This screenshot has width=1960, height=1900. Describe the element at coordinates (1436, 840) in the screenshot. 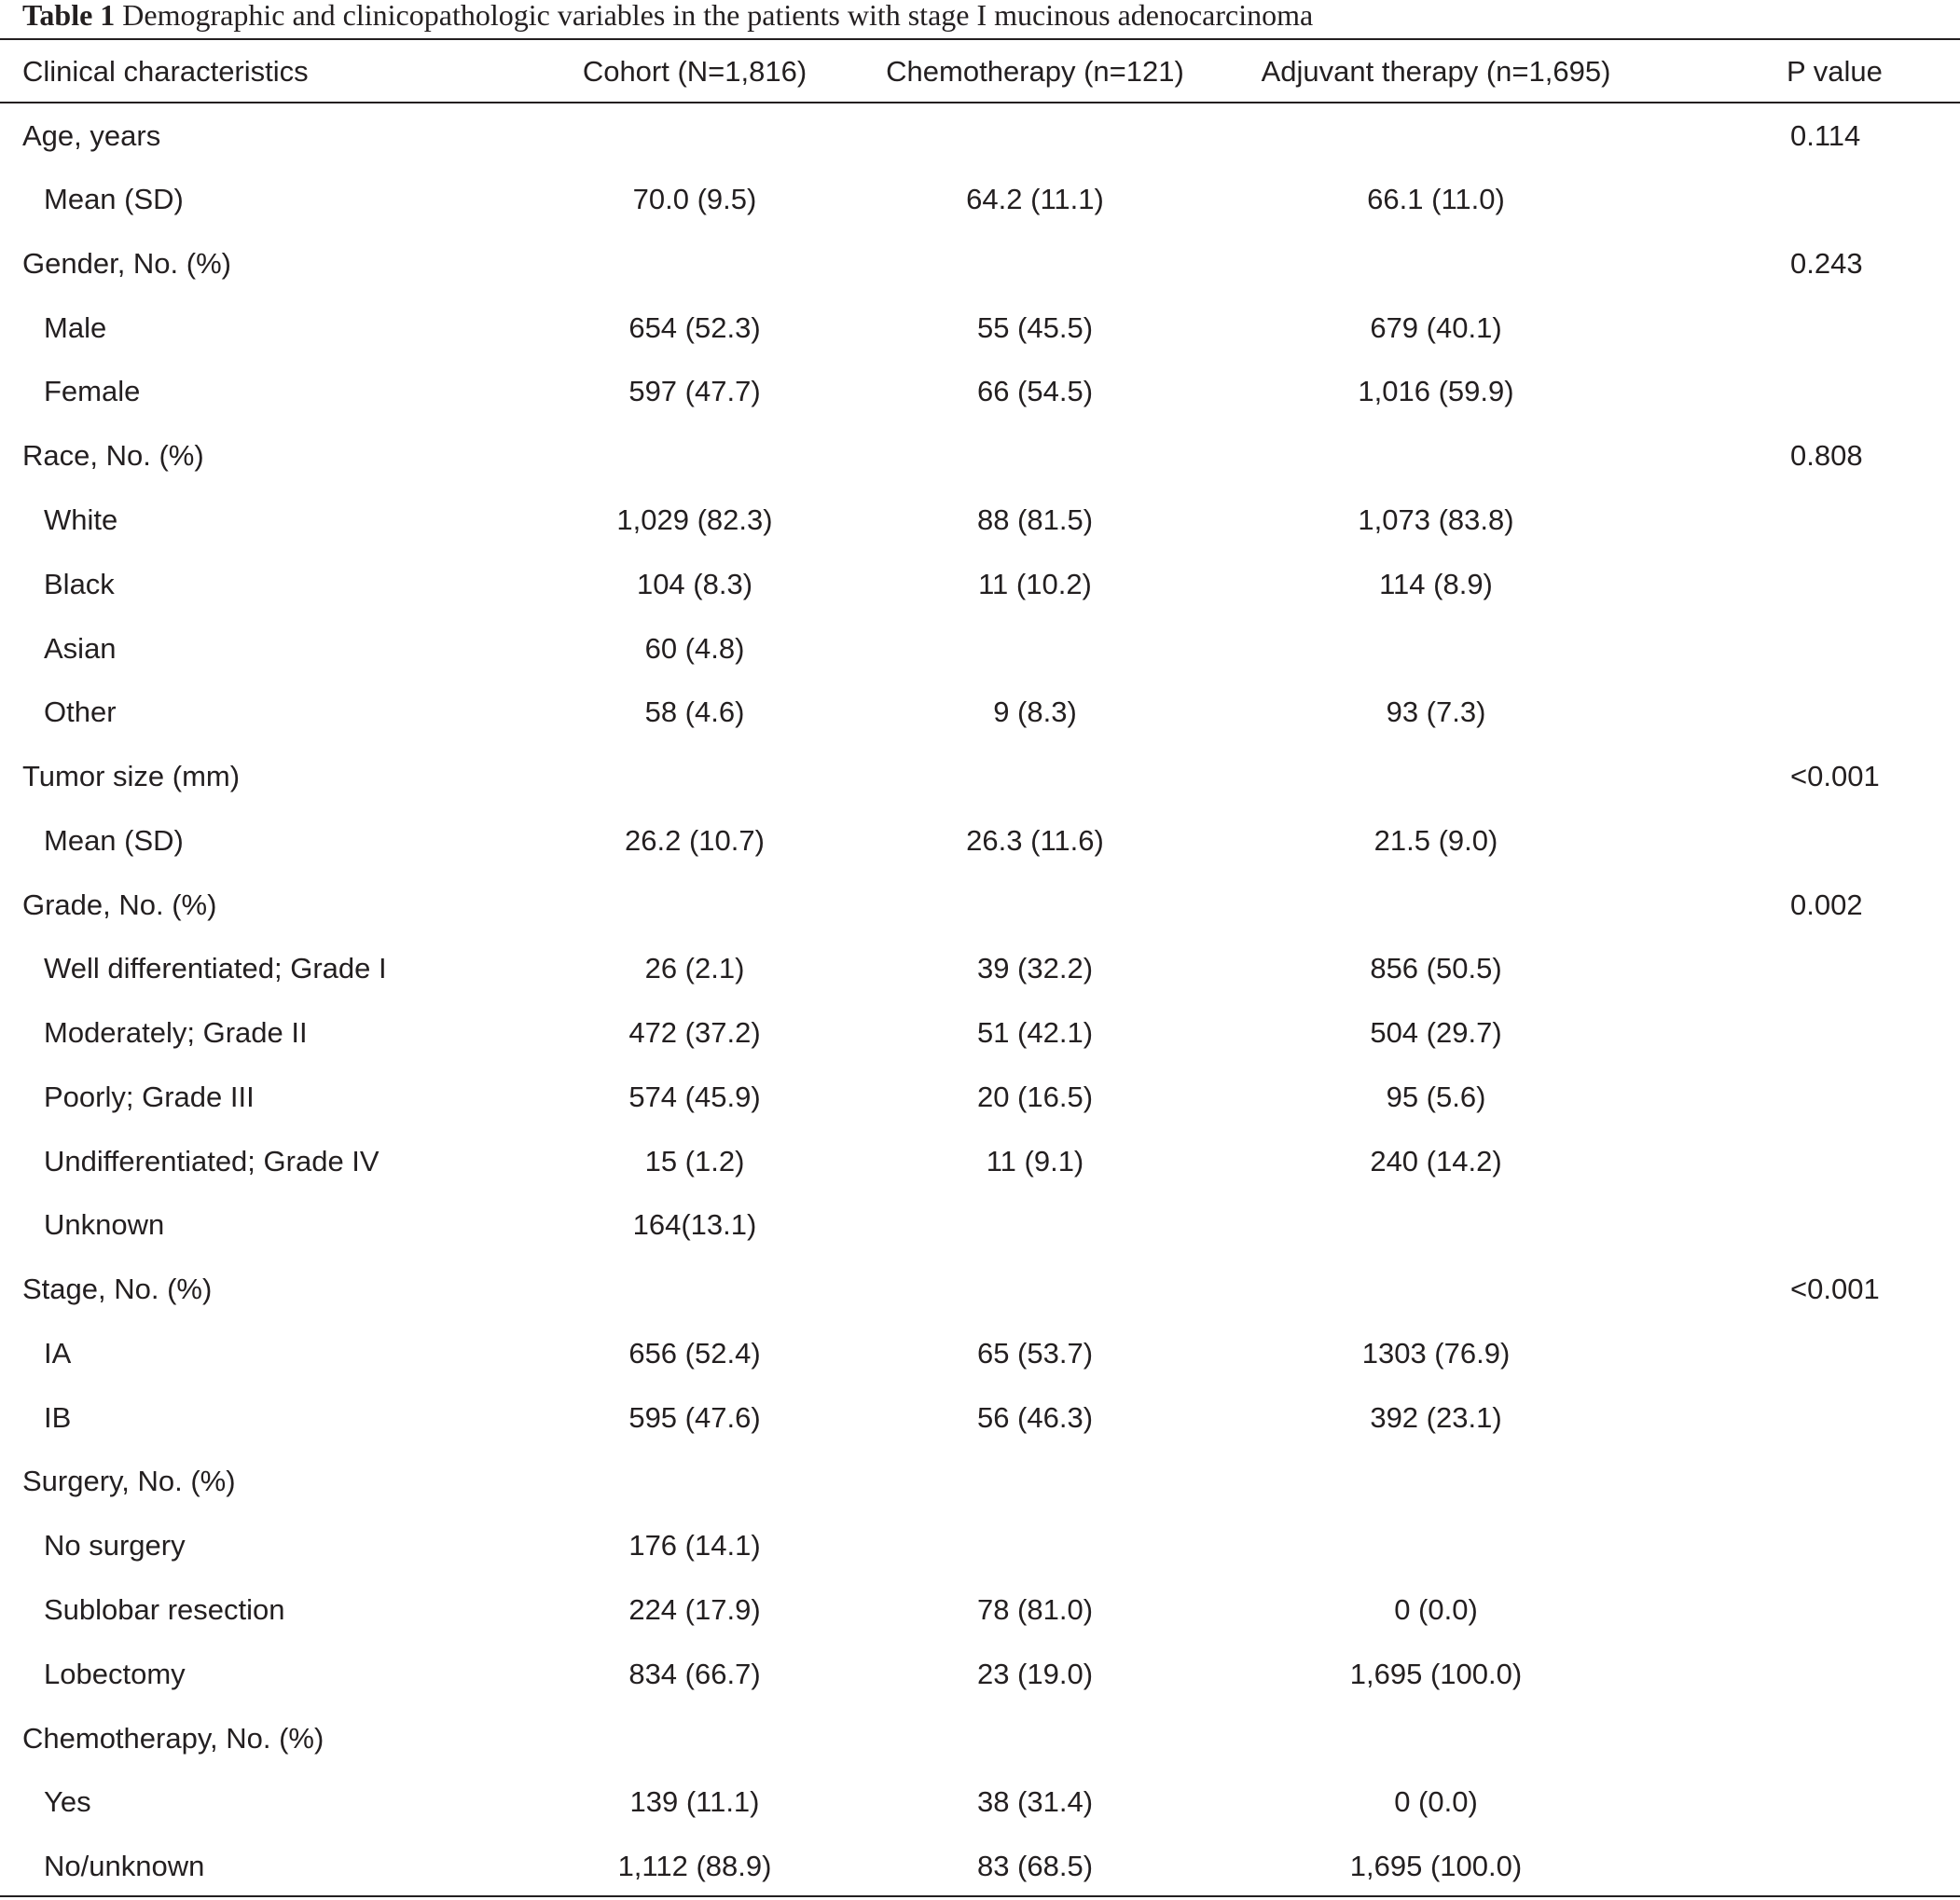

I see `cell-adjuvant-therapy: 21.5 (9.0)` at that location.